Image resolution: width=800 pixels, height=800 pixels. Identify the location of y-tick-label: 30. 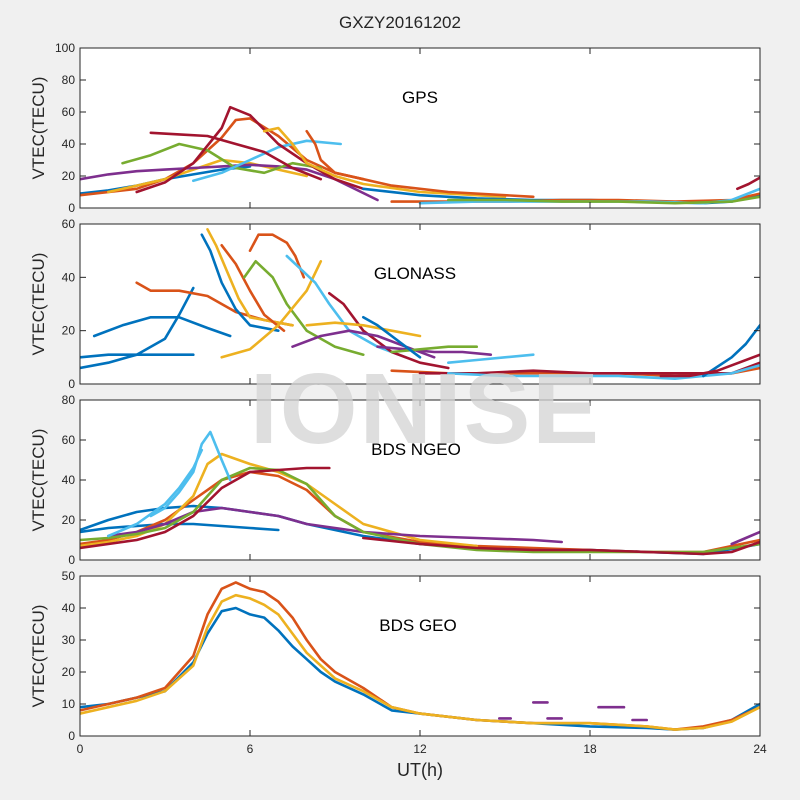
(69, 640).